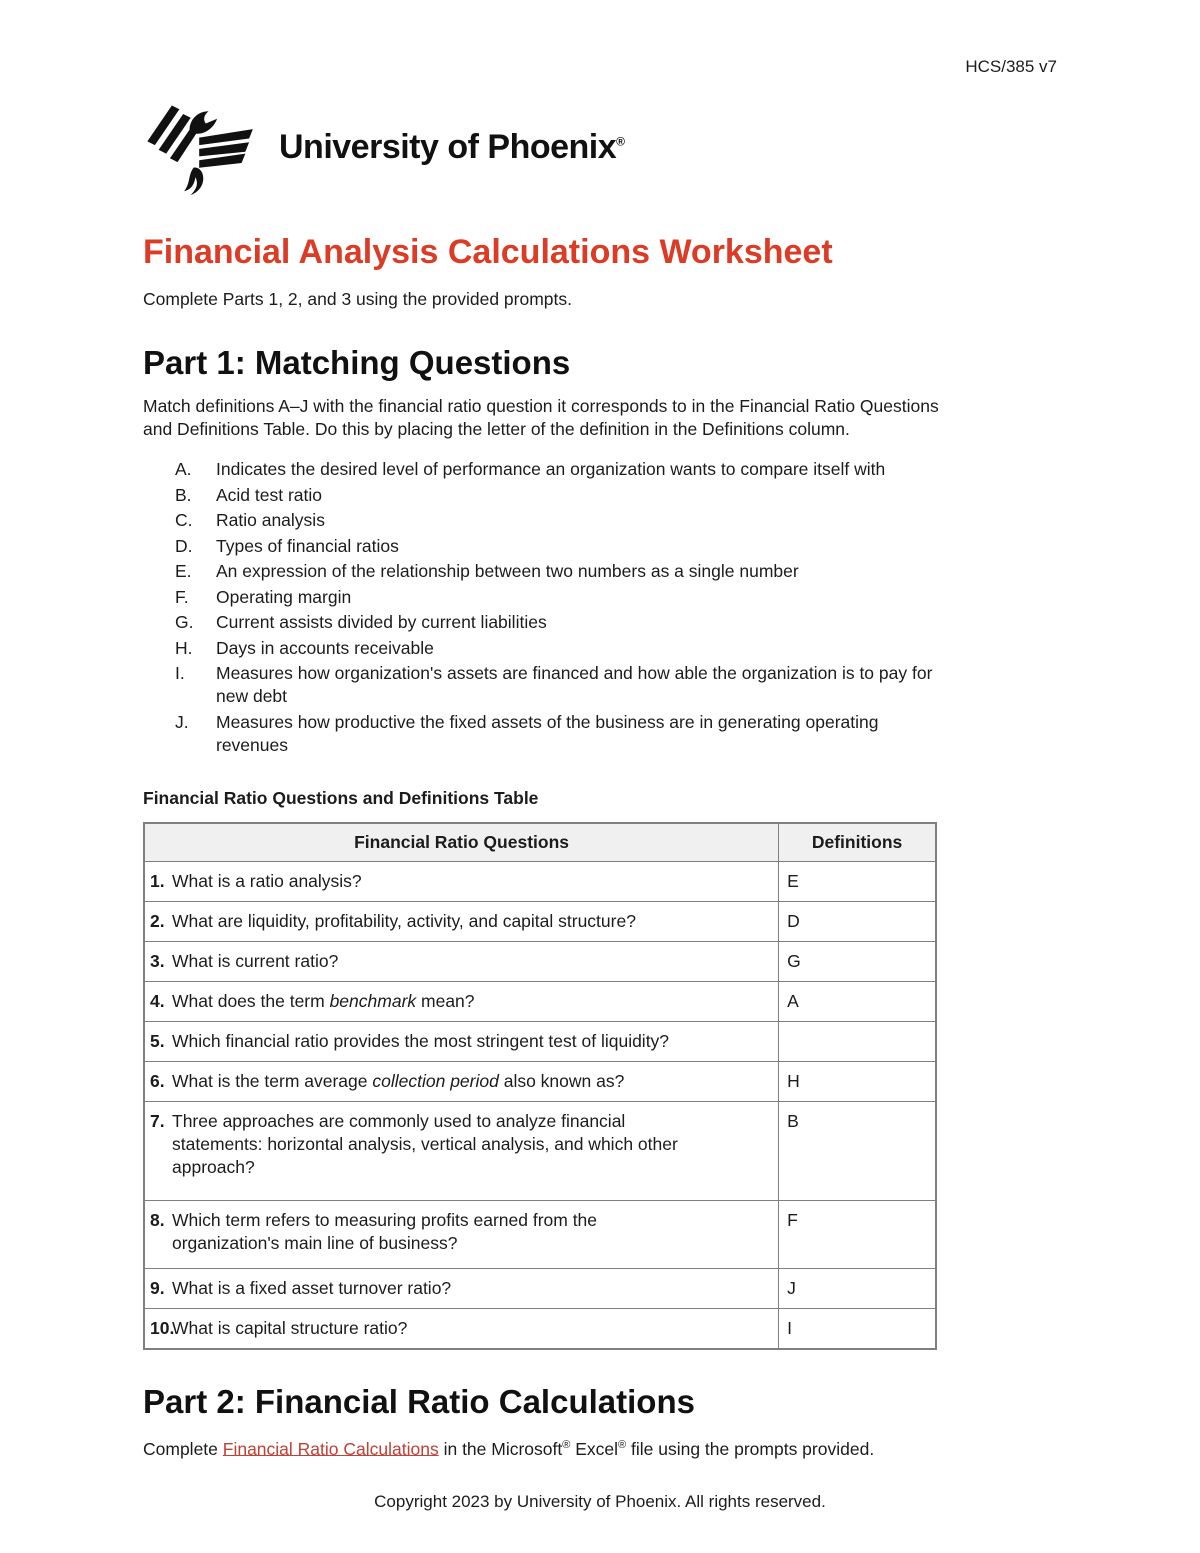  Describe the element at coordinates (540, 1001) in the screenshot. I see `table-row: 4. What does the term benchmark mean? A` at that location.